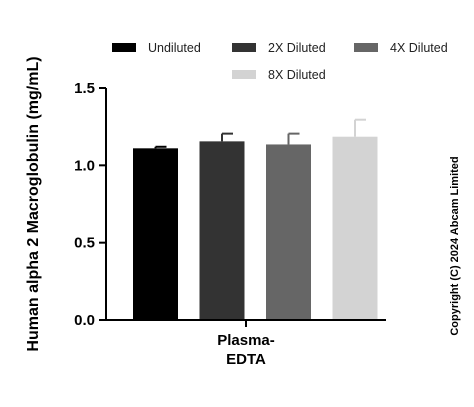 The width and height of the screenshot is (474, 407). I want to click on y-axis-title: Human alpha 2 Macroglobulin (mg/mL), so click(33, 203).